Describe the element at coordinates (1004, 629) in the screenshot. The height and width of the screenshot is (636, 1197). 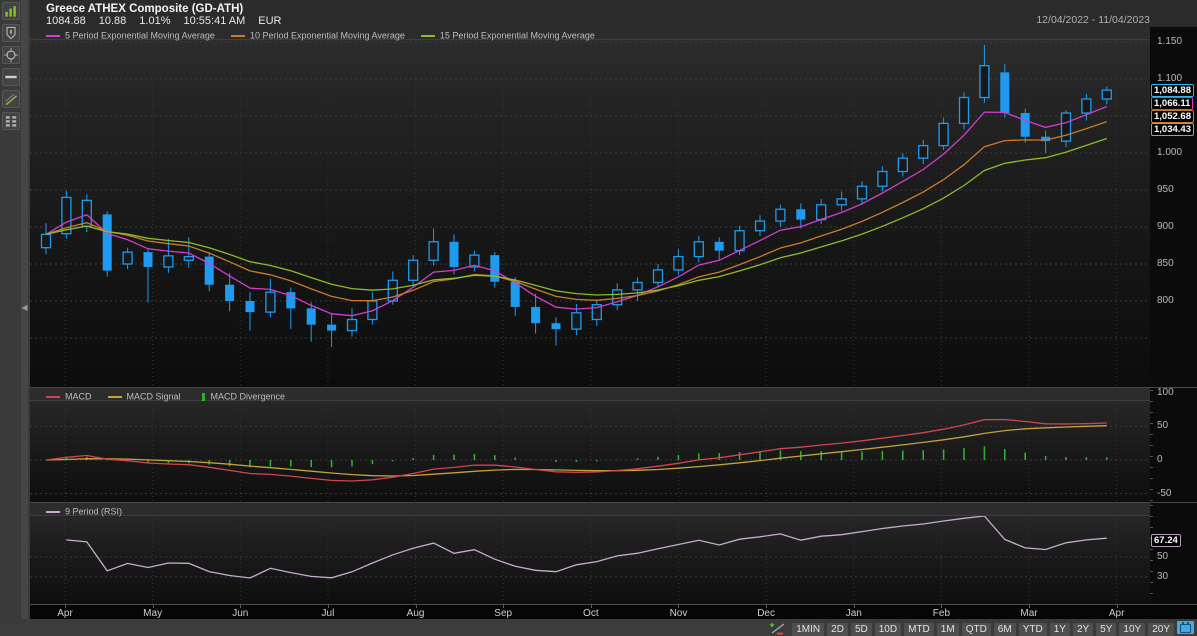
I see `range-button-6m: 6M` at that location.